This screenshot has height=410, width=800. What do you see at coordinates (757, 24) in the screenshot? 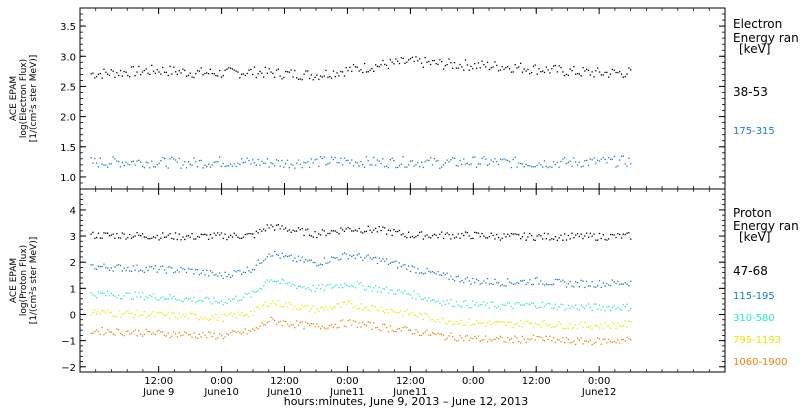
I see `legend-title: Electron` at bounding box center [757, 24].